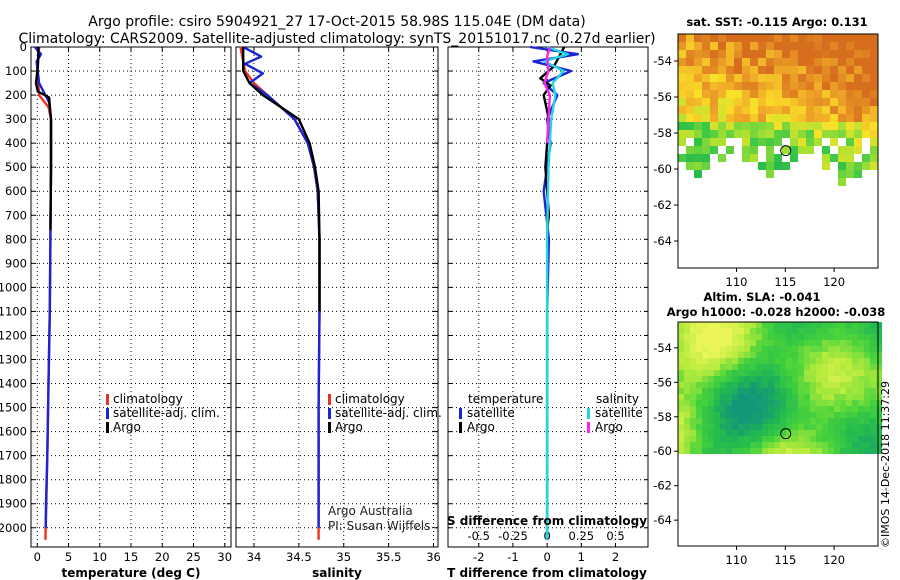  Describe the element at coordinates (13, 384) in the screenshot. I see `depth-tick-label: 1400` at that location.